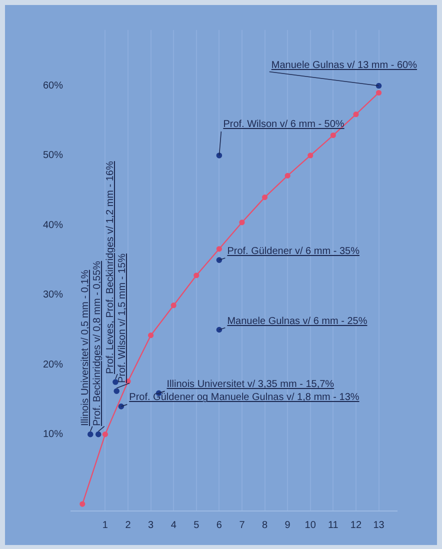 The height and width of the screenshot is (549, 442). Describe the element at coordinates (105, 525) in the screenshot. I see `x-tick-label: 1` at that location.